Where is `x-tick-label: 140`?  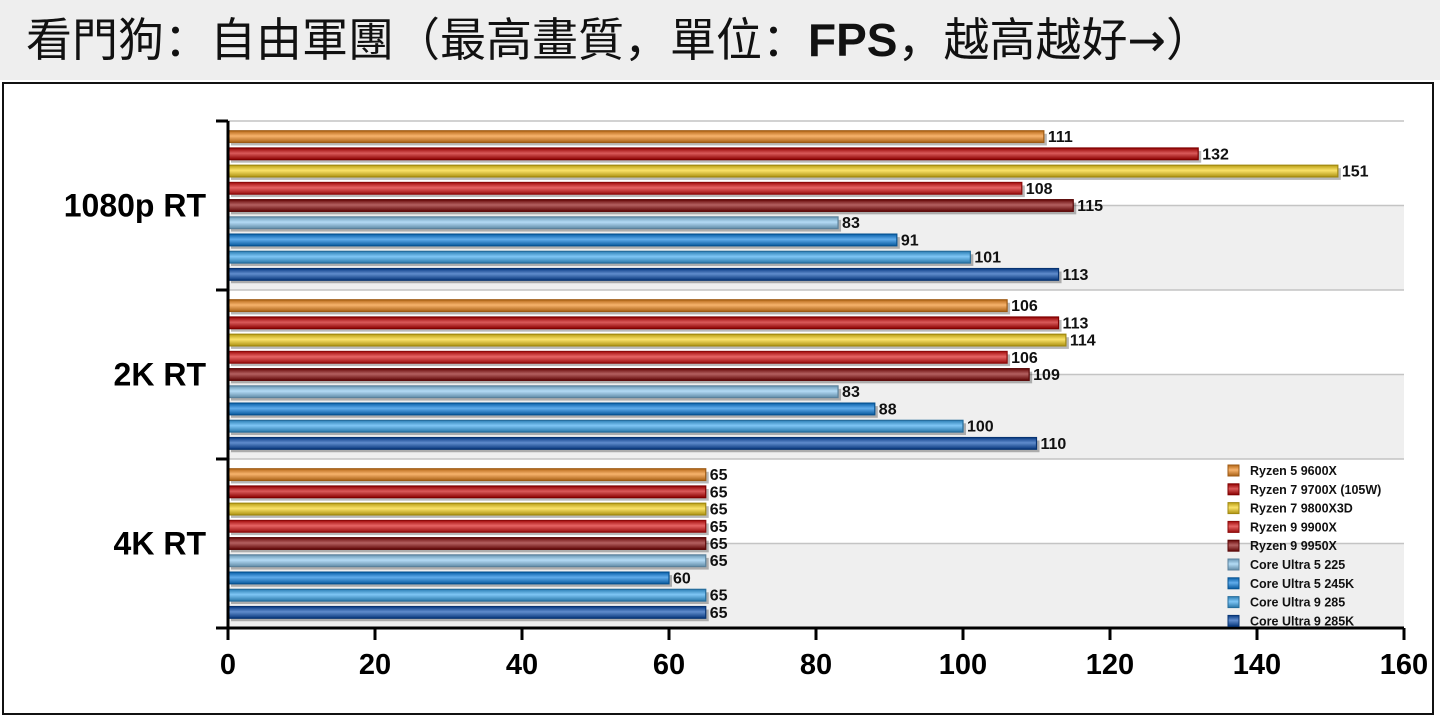
x-tick-label: 140 is located at coordinates (1257, 665).